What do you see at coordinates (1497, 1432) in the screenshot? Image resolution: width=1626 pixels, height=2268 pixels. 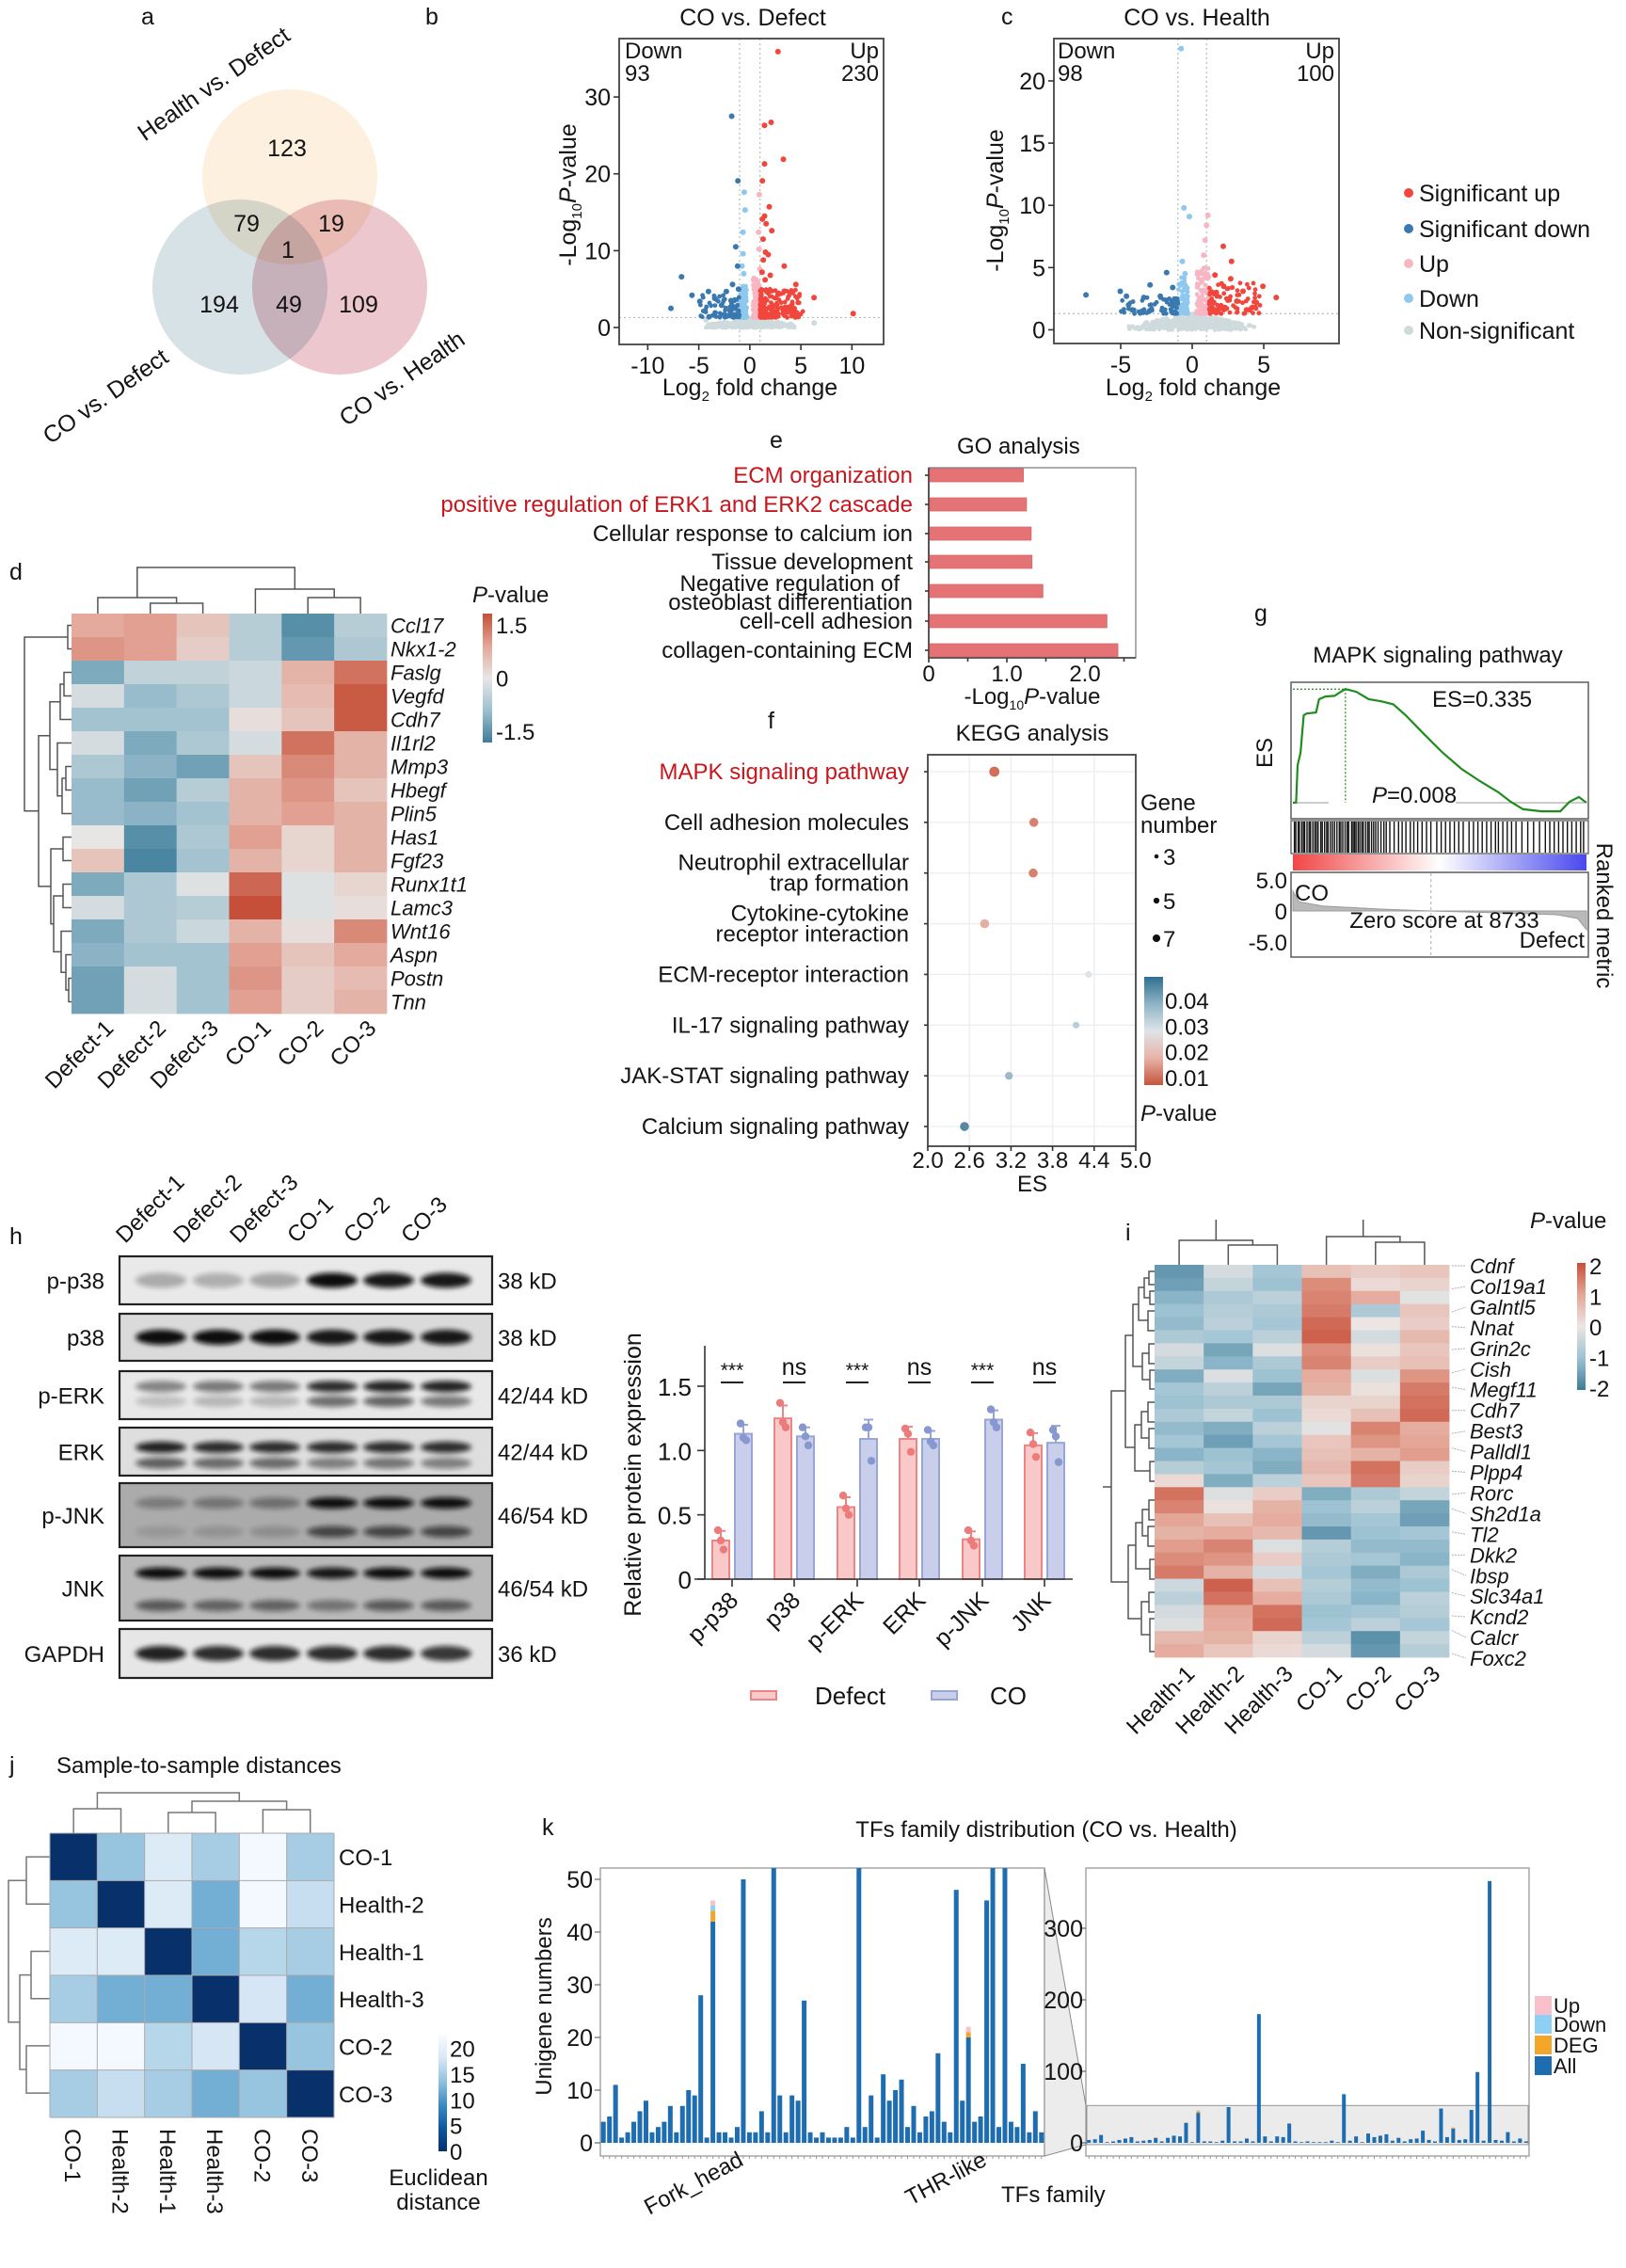 I see `heatmap-row-label: Best3` at bounding box center [1497, 1432].